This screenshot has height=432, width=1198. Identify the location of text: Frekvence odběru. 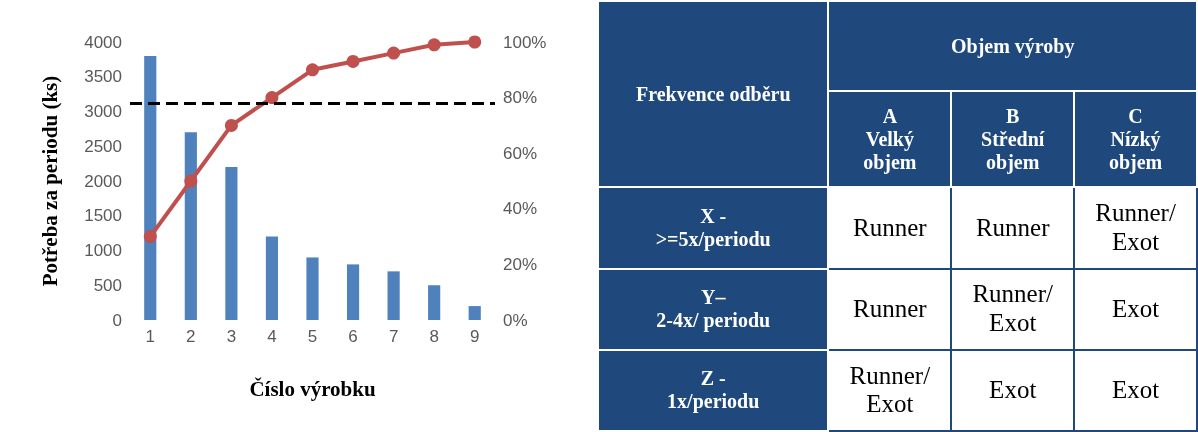
(713, 94).